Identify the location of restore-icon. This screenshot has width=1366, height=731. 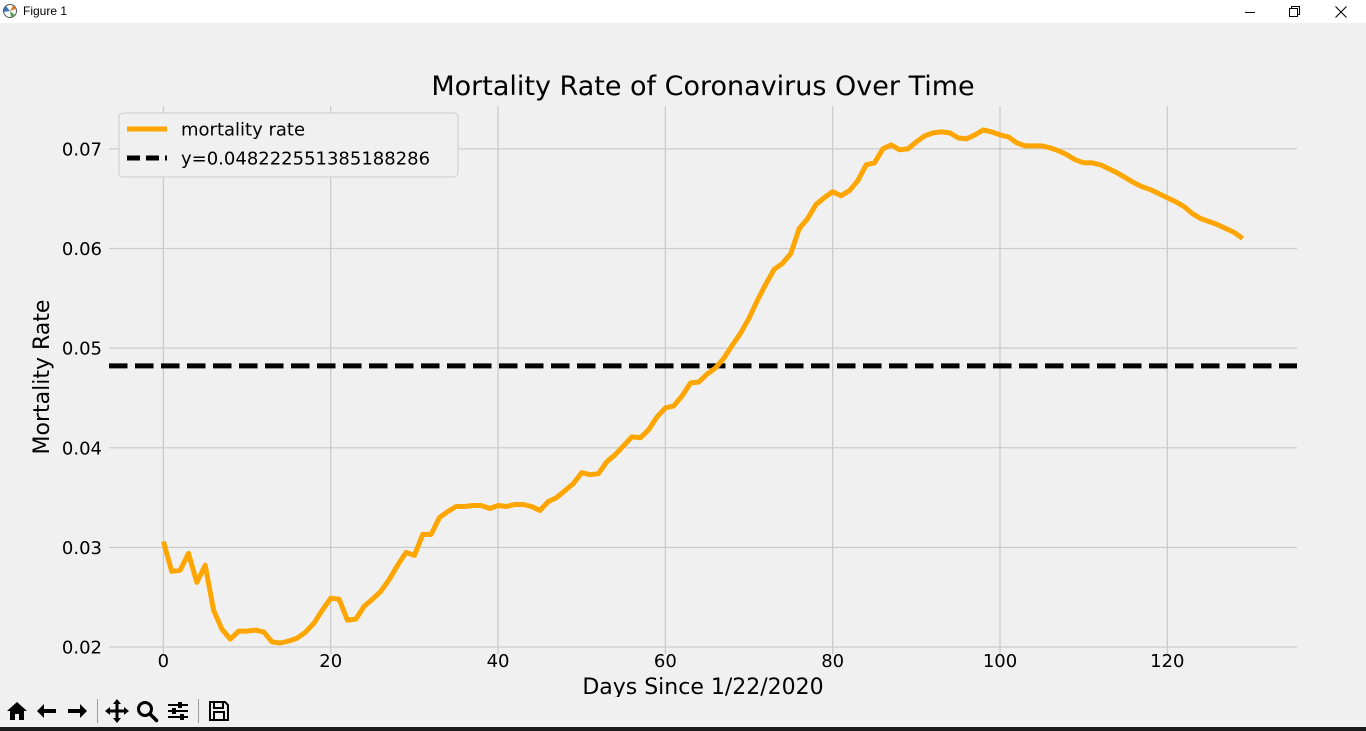
(1294, 11).